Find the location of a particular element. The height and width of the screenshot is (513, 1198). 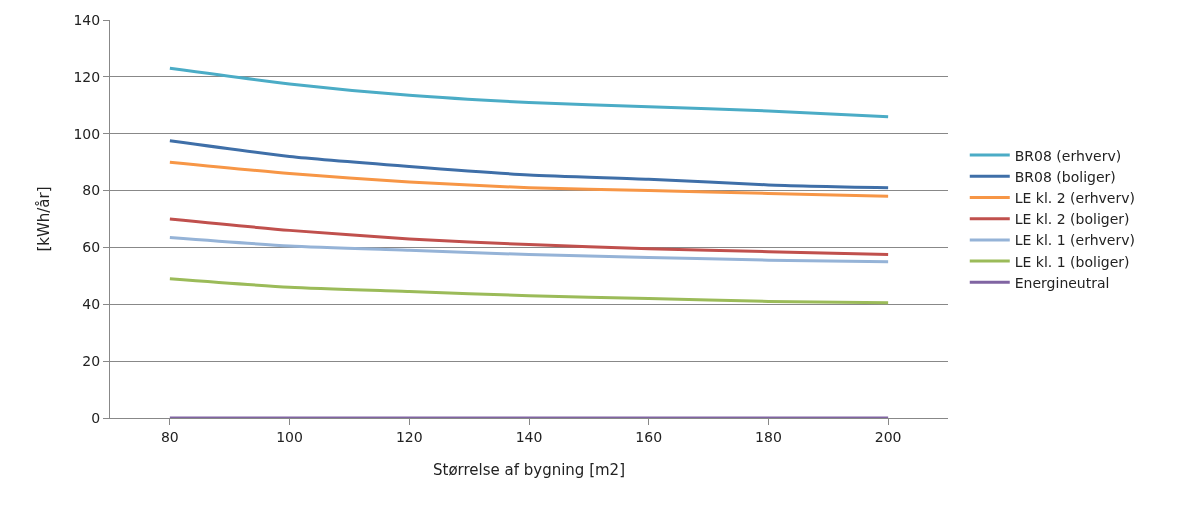

x-tick-label: 160 is located at coordinates (649, 436).